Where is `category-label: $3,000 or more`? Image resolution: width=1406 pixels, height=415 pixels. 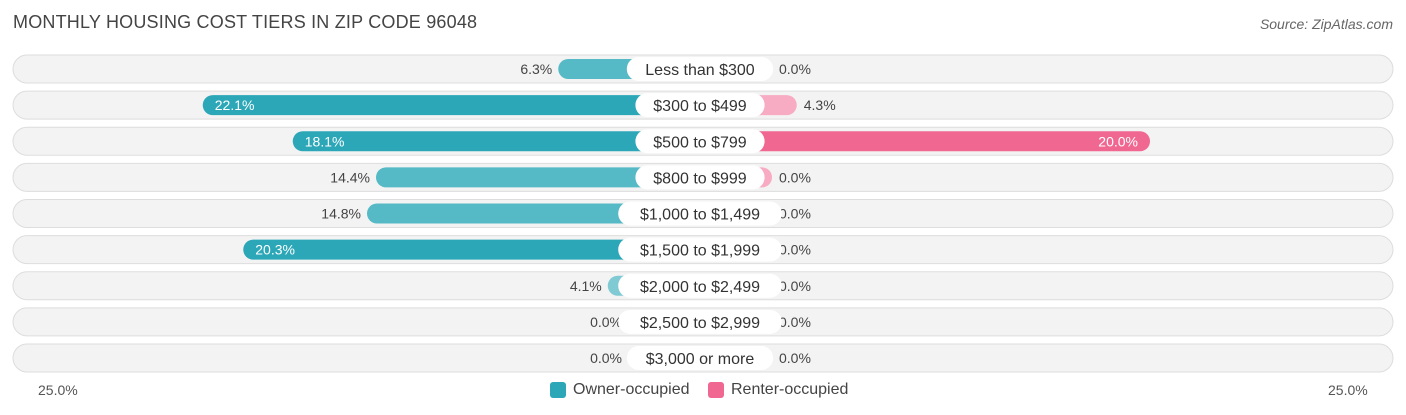 category-label: $3,000 or more is located at coordinates (700, 359).